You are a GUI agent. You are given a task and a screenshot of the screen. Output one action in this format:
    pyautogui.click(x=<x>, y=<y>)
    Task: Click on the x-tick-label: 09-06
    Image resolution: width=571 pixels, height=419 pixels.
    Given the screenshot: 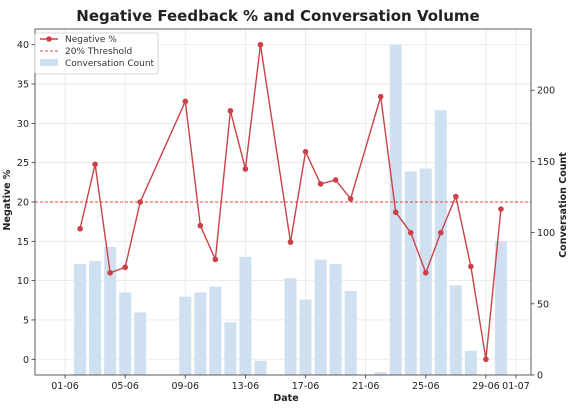 What is the action you would take?
    pyautogui.click(x=185, y=386)
    